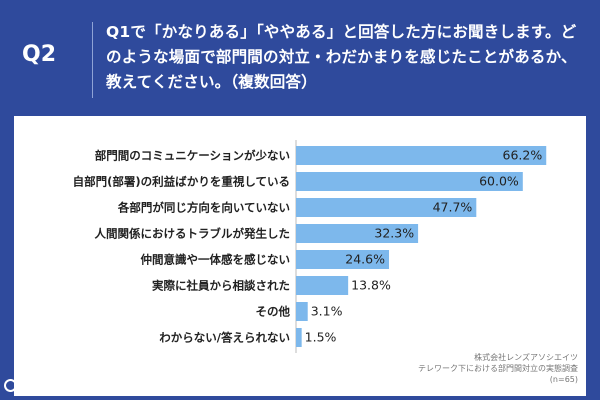 This screenshot has height=400, width=600. What do you see at coordinates (371, 285) in the screenshot?
I see `bar-value-label: 13.8%` at bounding box center [371, 285].